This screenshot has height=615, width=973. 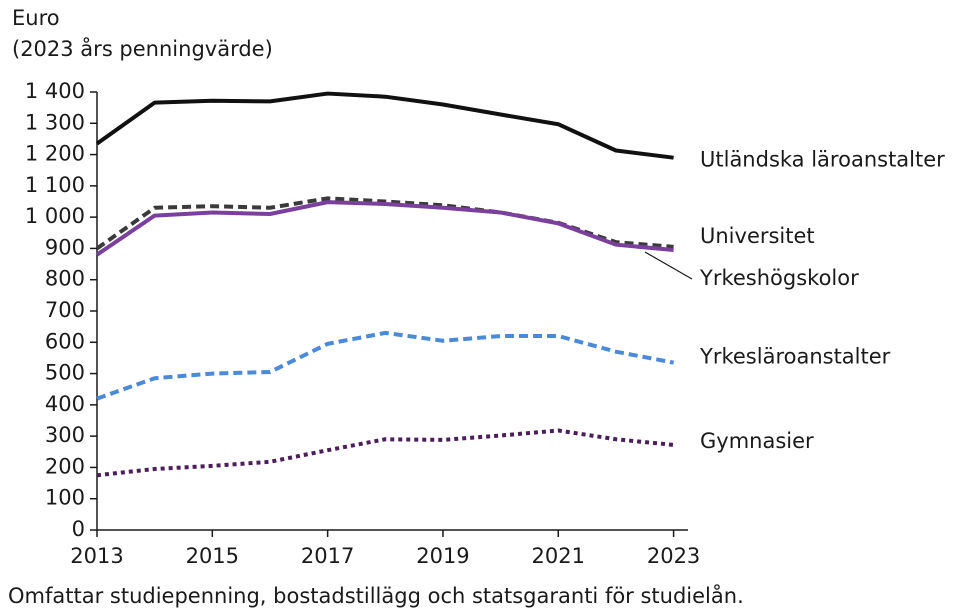 What do you see at coordinates (779, 278) in the screenshot?
I see `series-label: Yrkeshögskolor` at bounding box center [779, 278].